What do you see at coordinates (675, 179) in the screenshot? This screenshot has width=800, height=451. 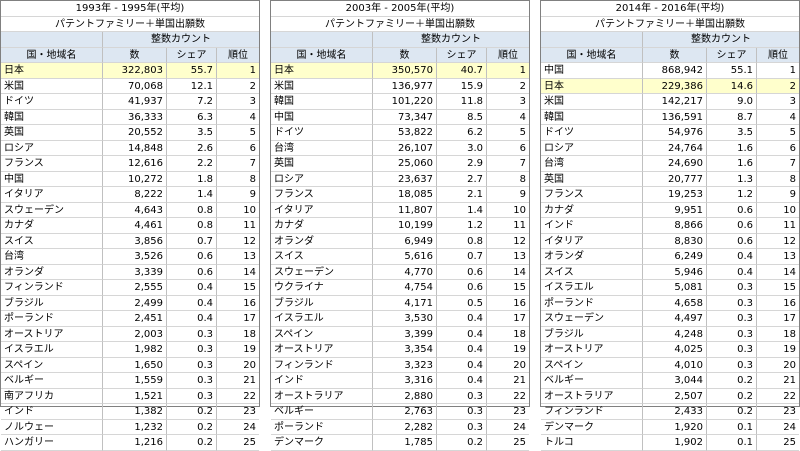 I see `count-value: 20,777` at bounding box center [675, 179].